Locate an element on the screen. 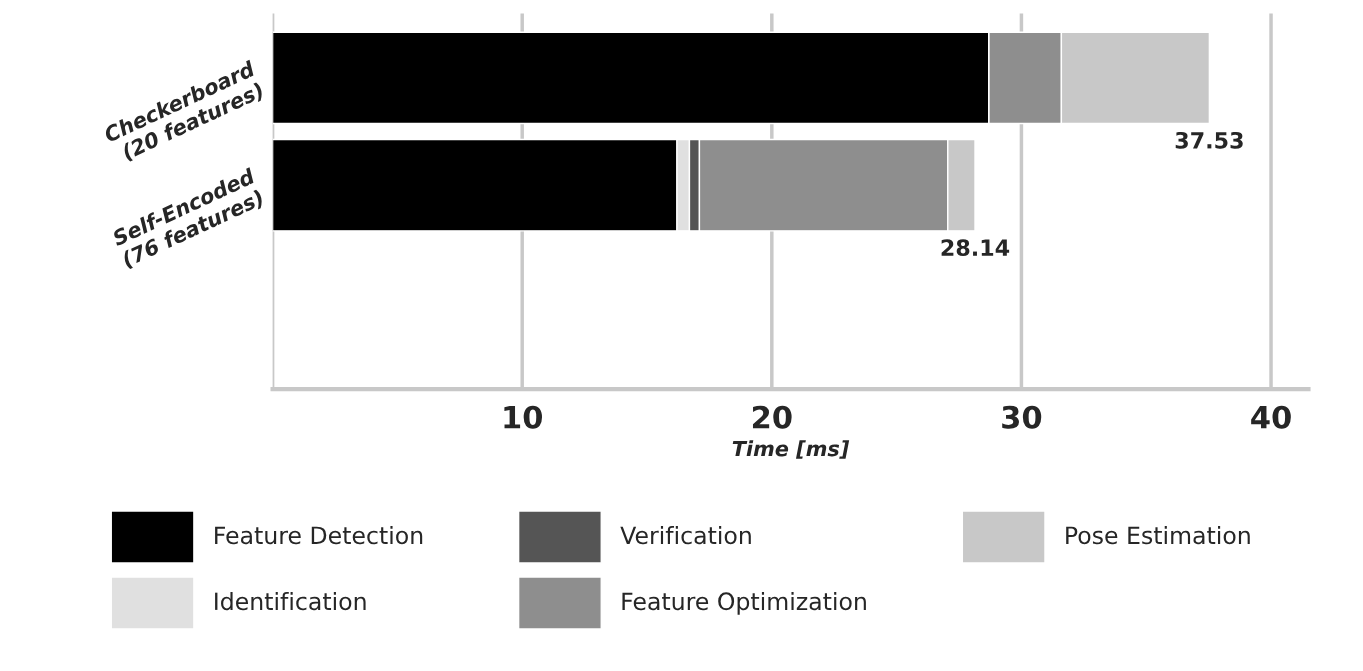  legend-label: Feature Optimization is located at coordinates (744, 603).